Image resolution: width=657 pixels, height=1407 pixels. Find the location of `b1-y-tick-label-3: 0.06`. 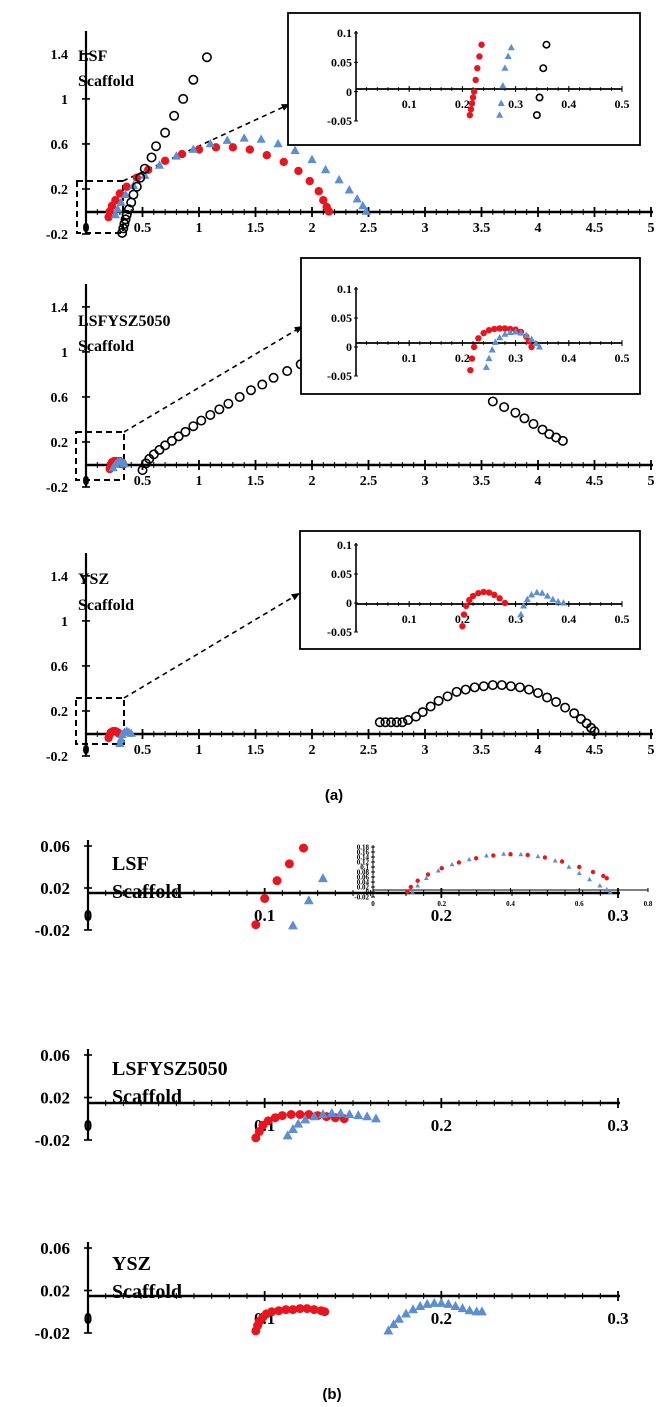

b1-y-tick-label-3: 0.06 is located at coordinates (55, 846).